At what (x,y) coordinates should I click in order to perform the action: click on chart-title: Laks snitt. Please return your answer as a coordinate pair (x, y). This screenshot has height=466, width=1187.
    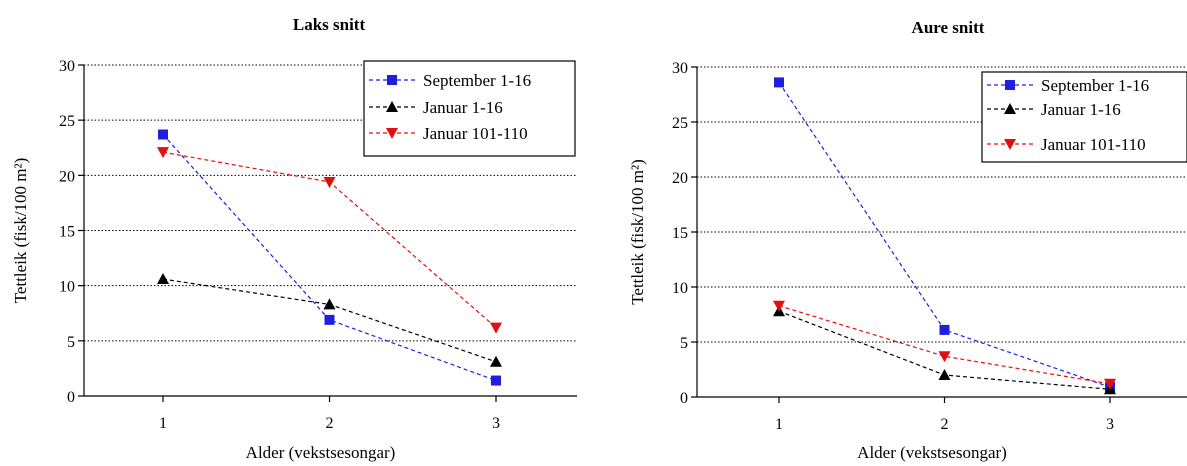
    Looking at the image, I should click on (329, 24).